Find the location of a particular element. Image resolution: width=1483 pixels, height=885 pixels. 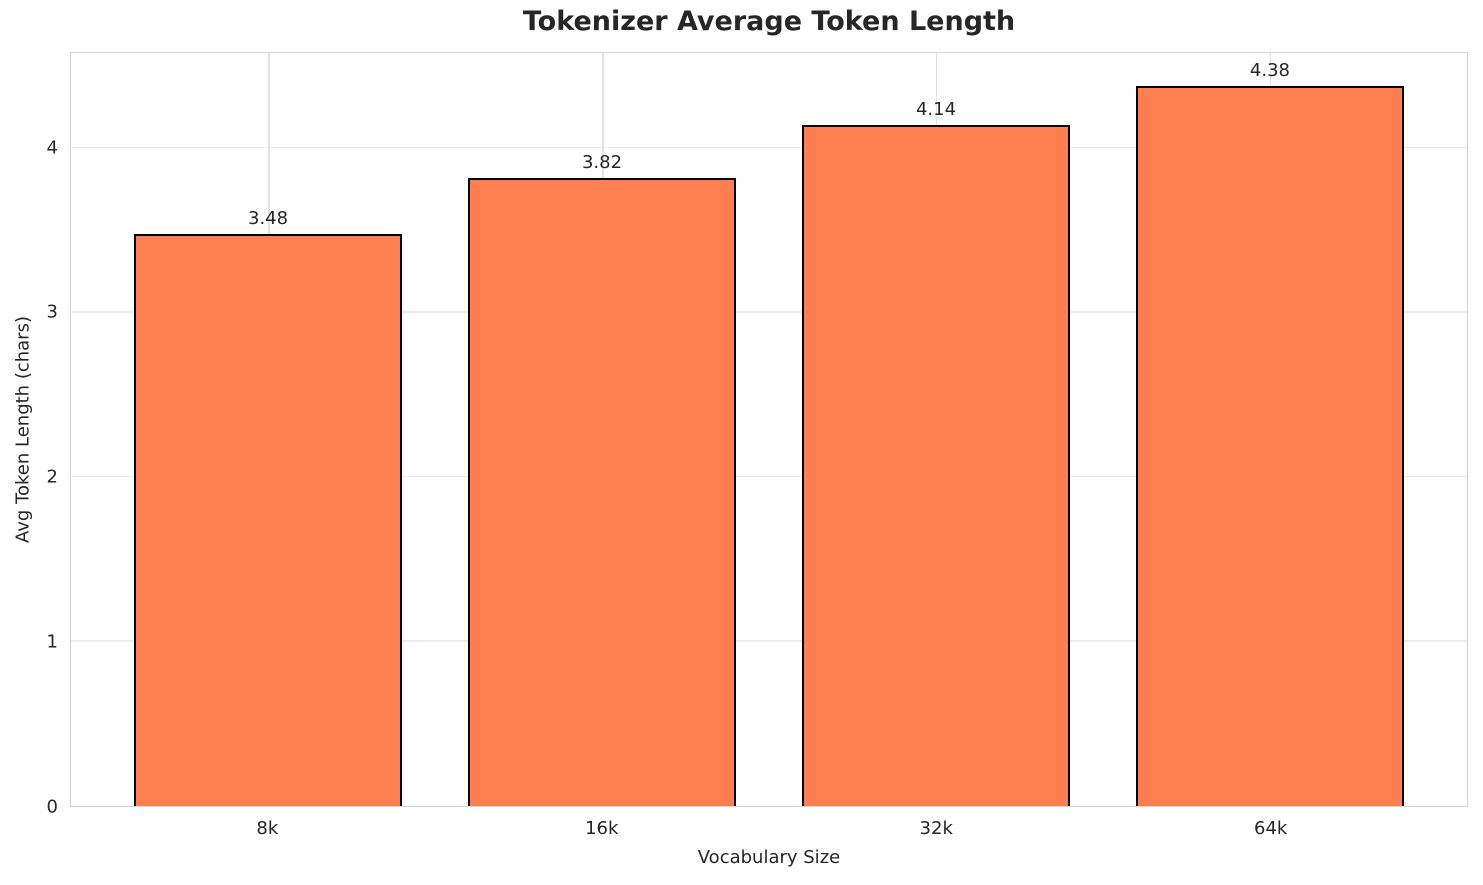

y-tick-label: 3 is located at coordinates (52, 312).